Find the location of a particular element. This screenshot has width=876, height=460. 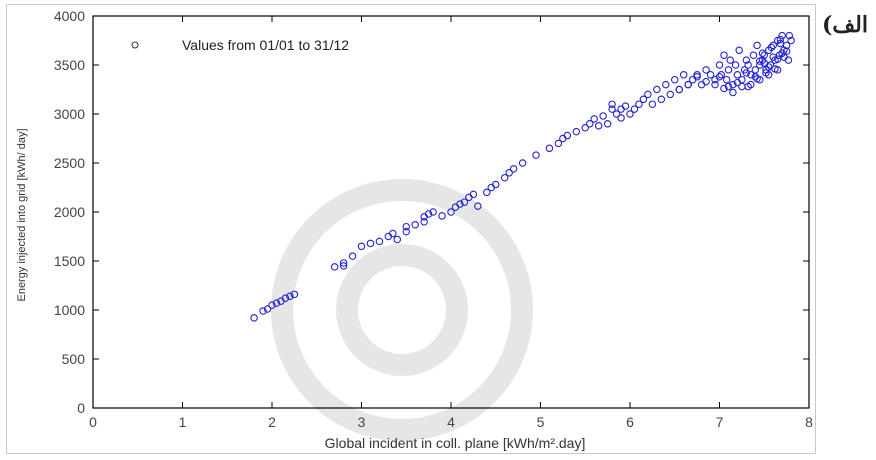

x-tick-label: 5 is located at coordinates (541, 422).